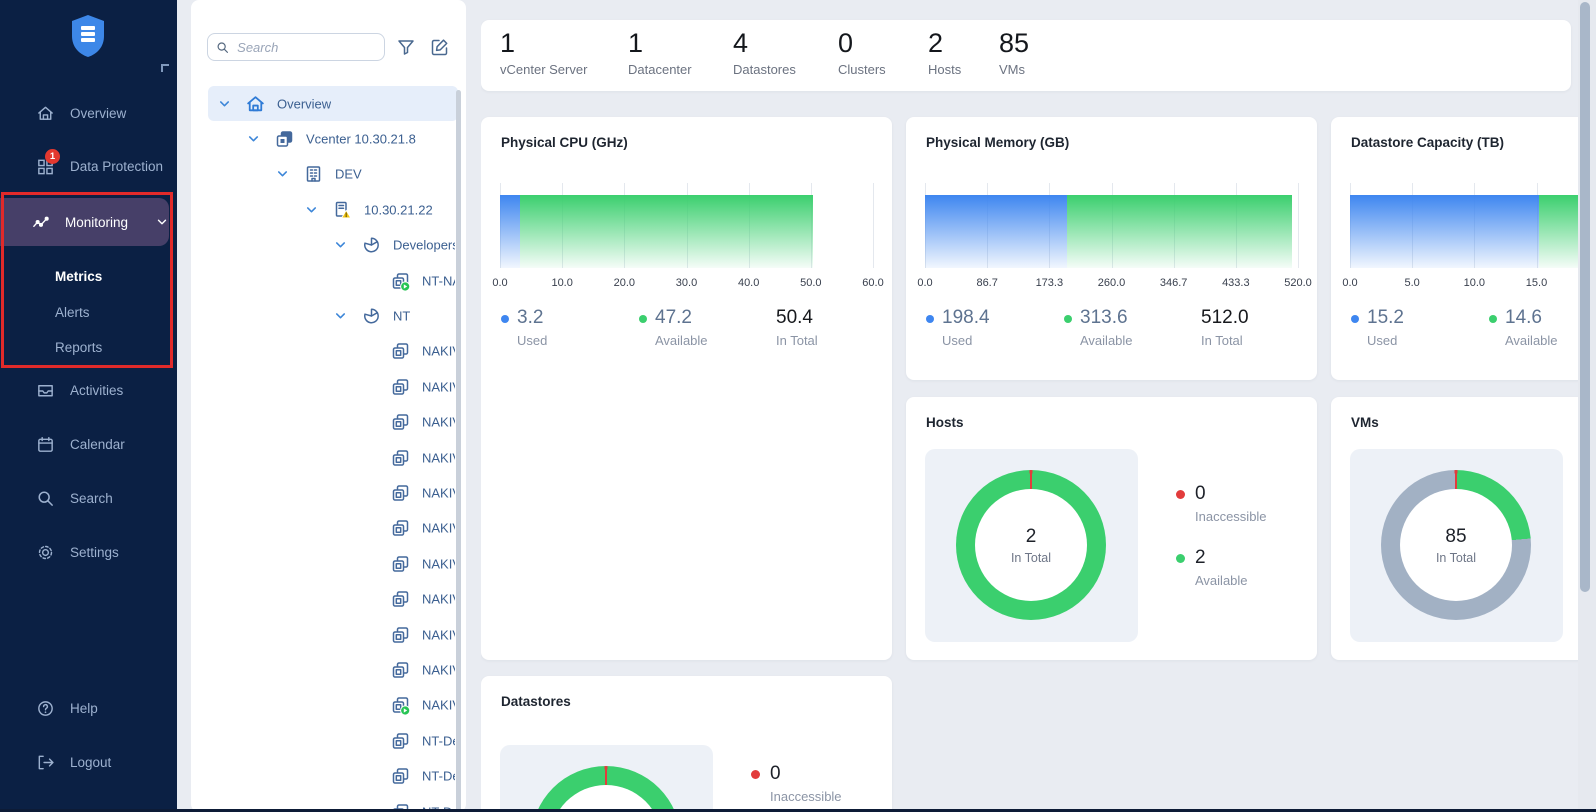 The height and width of the screenshot is (812, 1596). Describe the element at coordinates (328, 245) in the screenshot. I see `tree-item: Developers` at that location.